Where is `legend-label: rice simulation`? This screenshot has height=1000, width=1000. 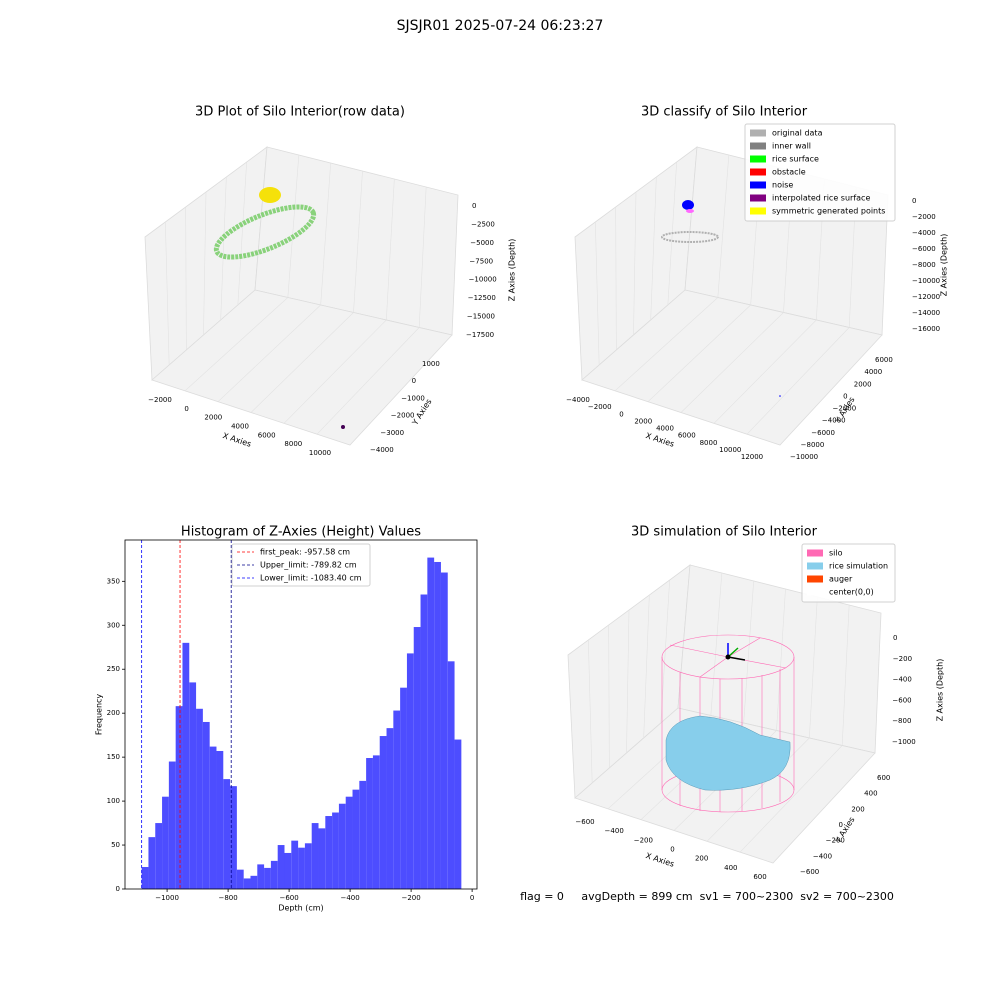 legend-label: rice simulation is located at coordinates (858, 566).